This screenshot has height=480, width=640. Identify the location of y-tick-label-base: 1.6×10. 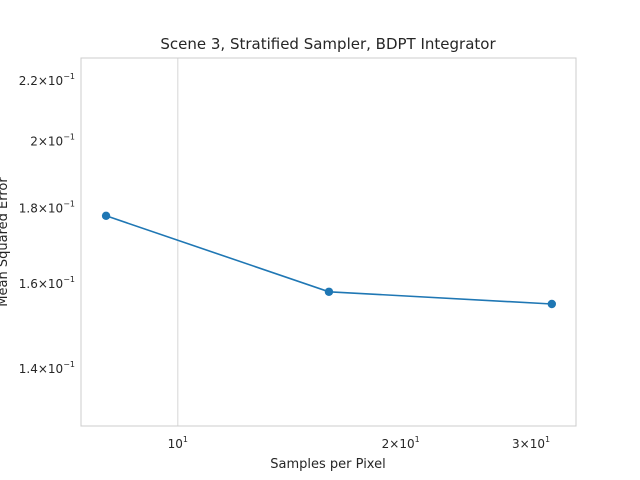
(41, 284).